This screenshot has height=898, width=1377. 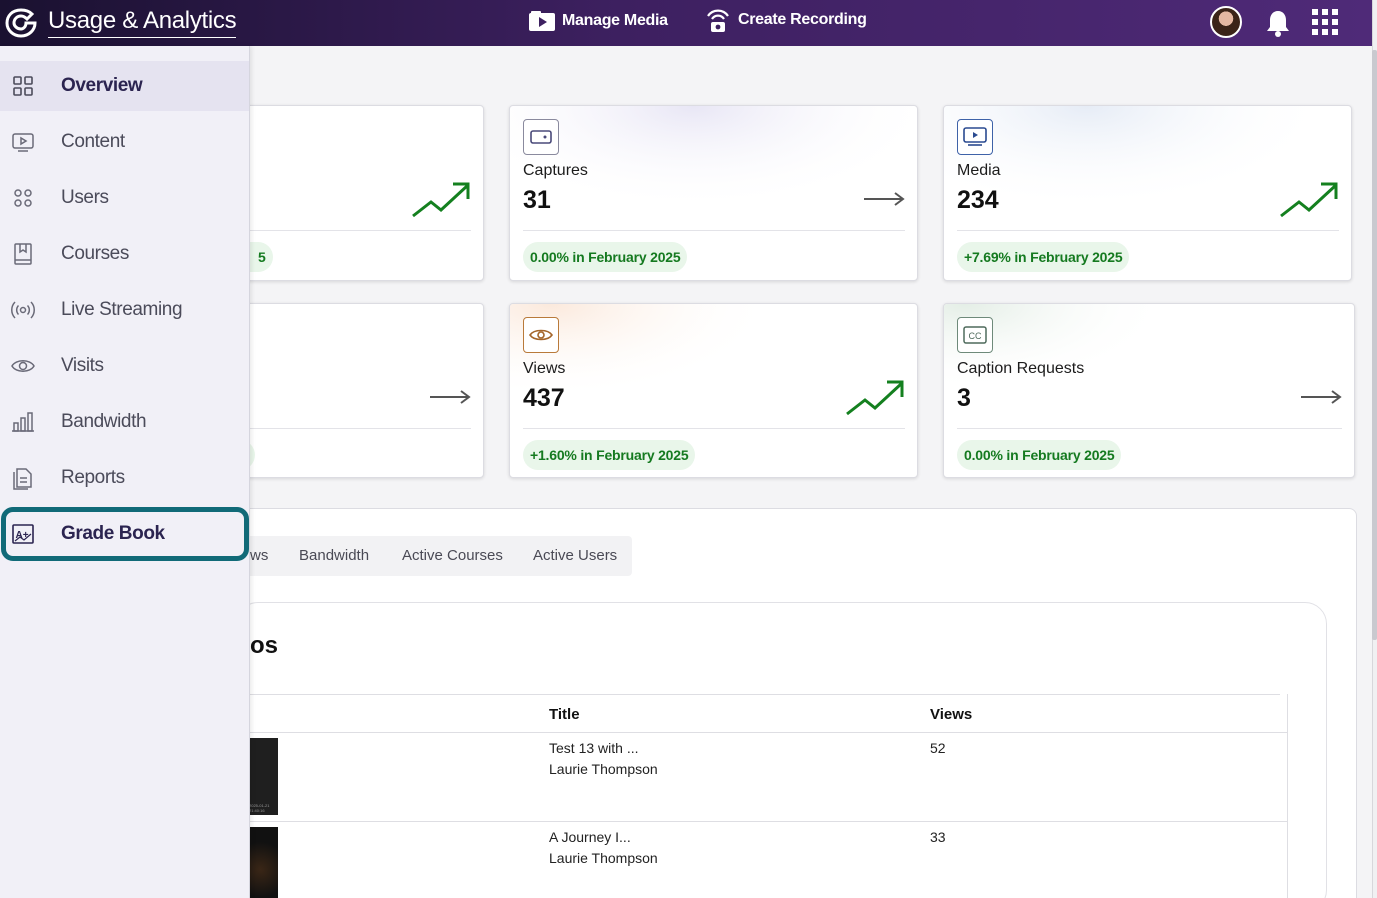 What do you see at coordinates (23, 142) in the screenshot?
I see `play-monitor-icon` at bounding box center [23, 142].